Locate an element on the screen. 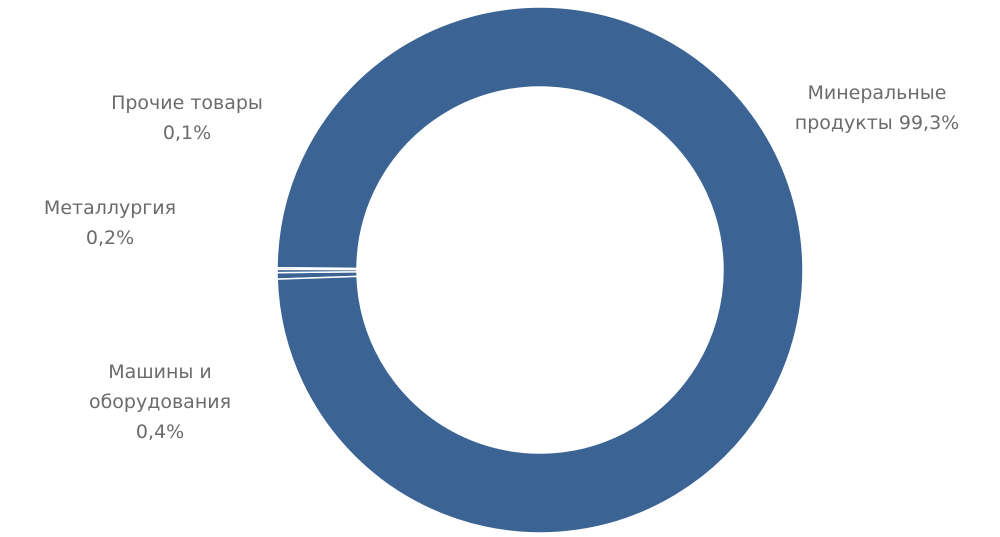  data-label: Прочие товары 0,1% is located at coordinates (187, 118).